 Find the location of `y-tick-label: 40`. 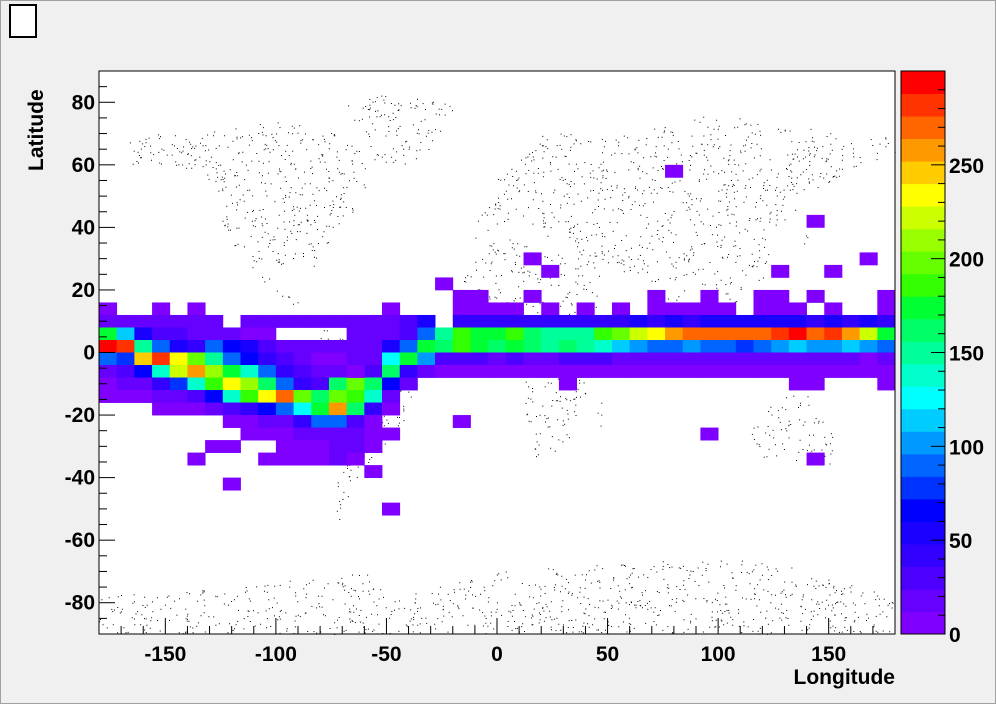

y-tick-label: 40 is located at coordinates (83, 227).